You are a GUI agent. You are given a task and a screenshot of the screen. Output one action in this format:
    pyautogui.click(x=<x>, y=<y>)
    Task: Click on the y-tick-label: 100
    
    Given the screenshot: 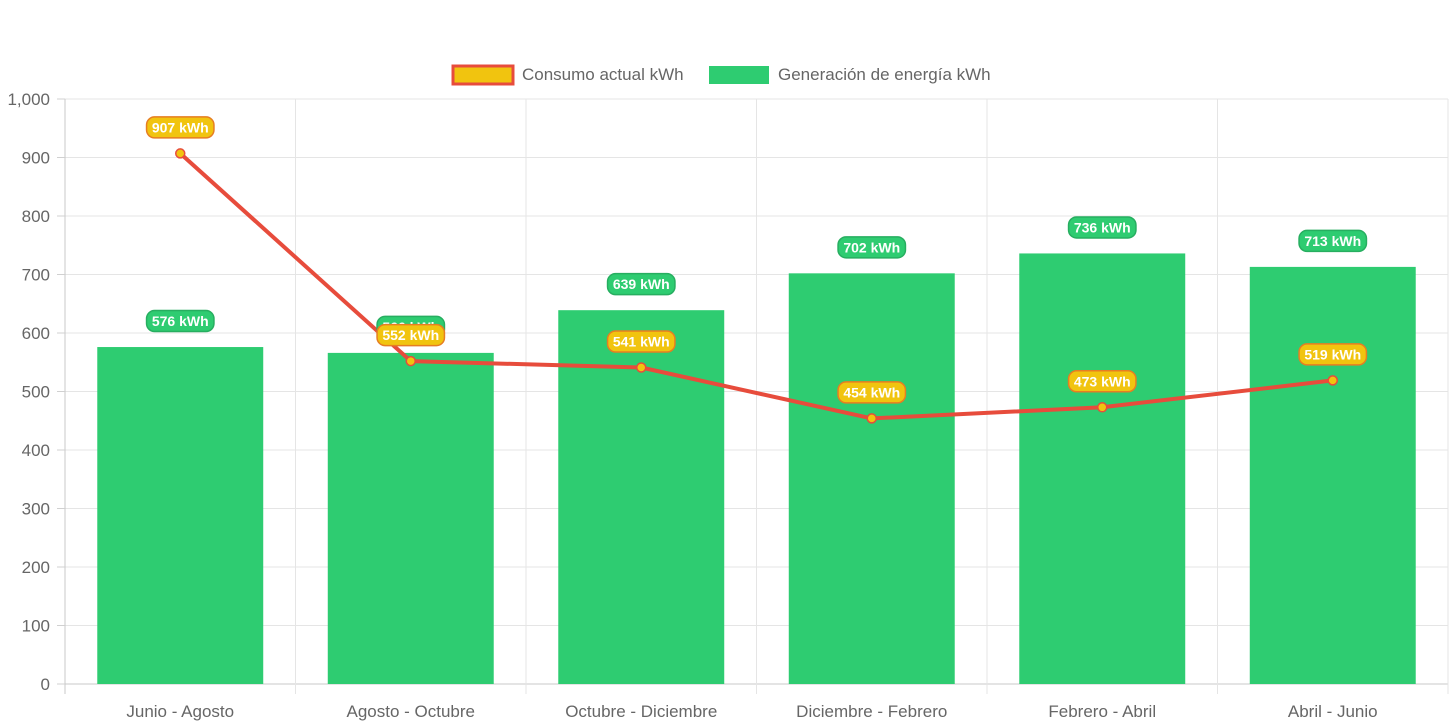 What is the action you would take?
    pyautogui.click(x=36, y=626)
    